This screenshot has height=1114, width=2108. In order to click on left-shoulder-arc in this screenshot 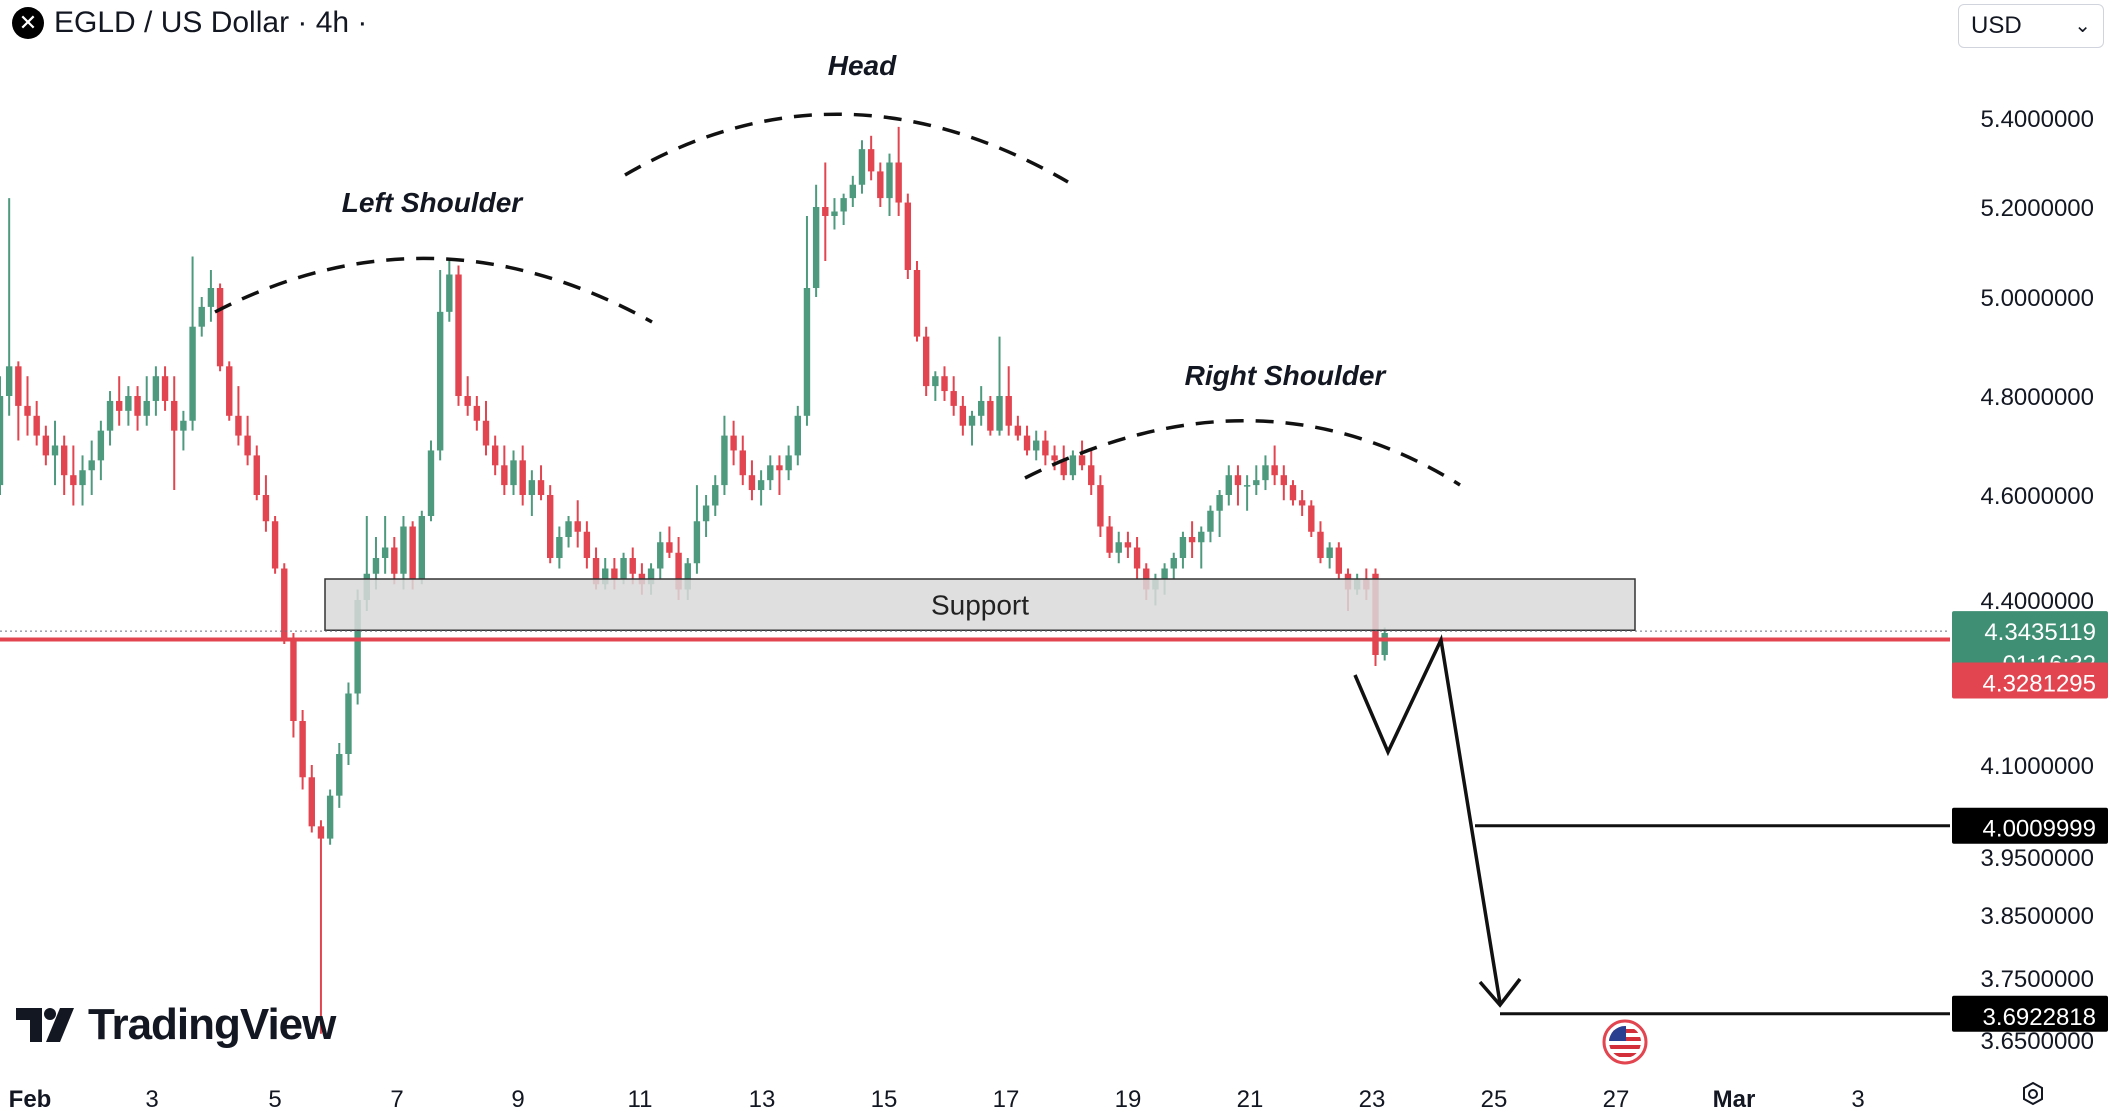, I will do `click(433, 290)`.